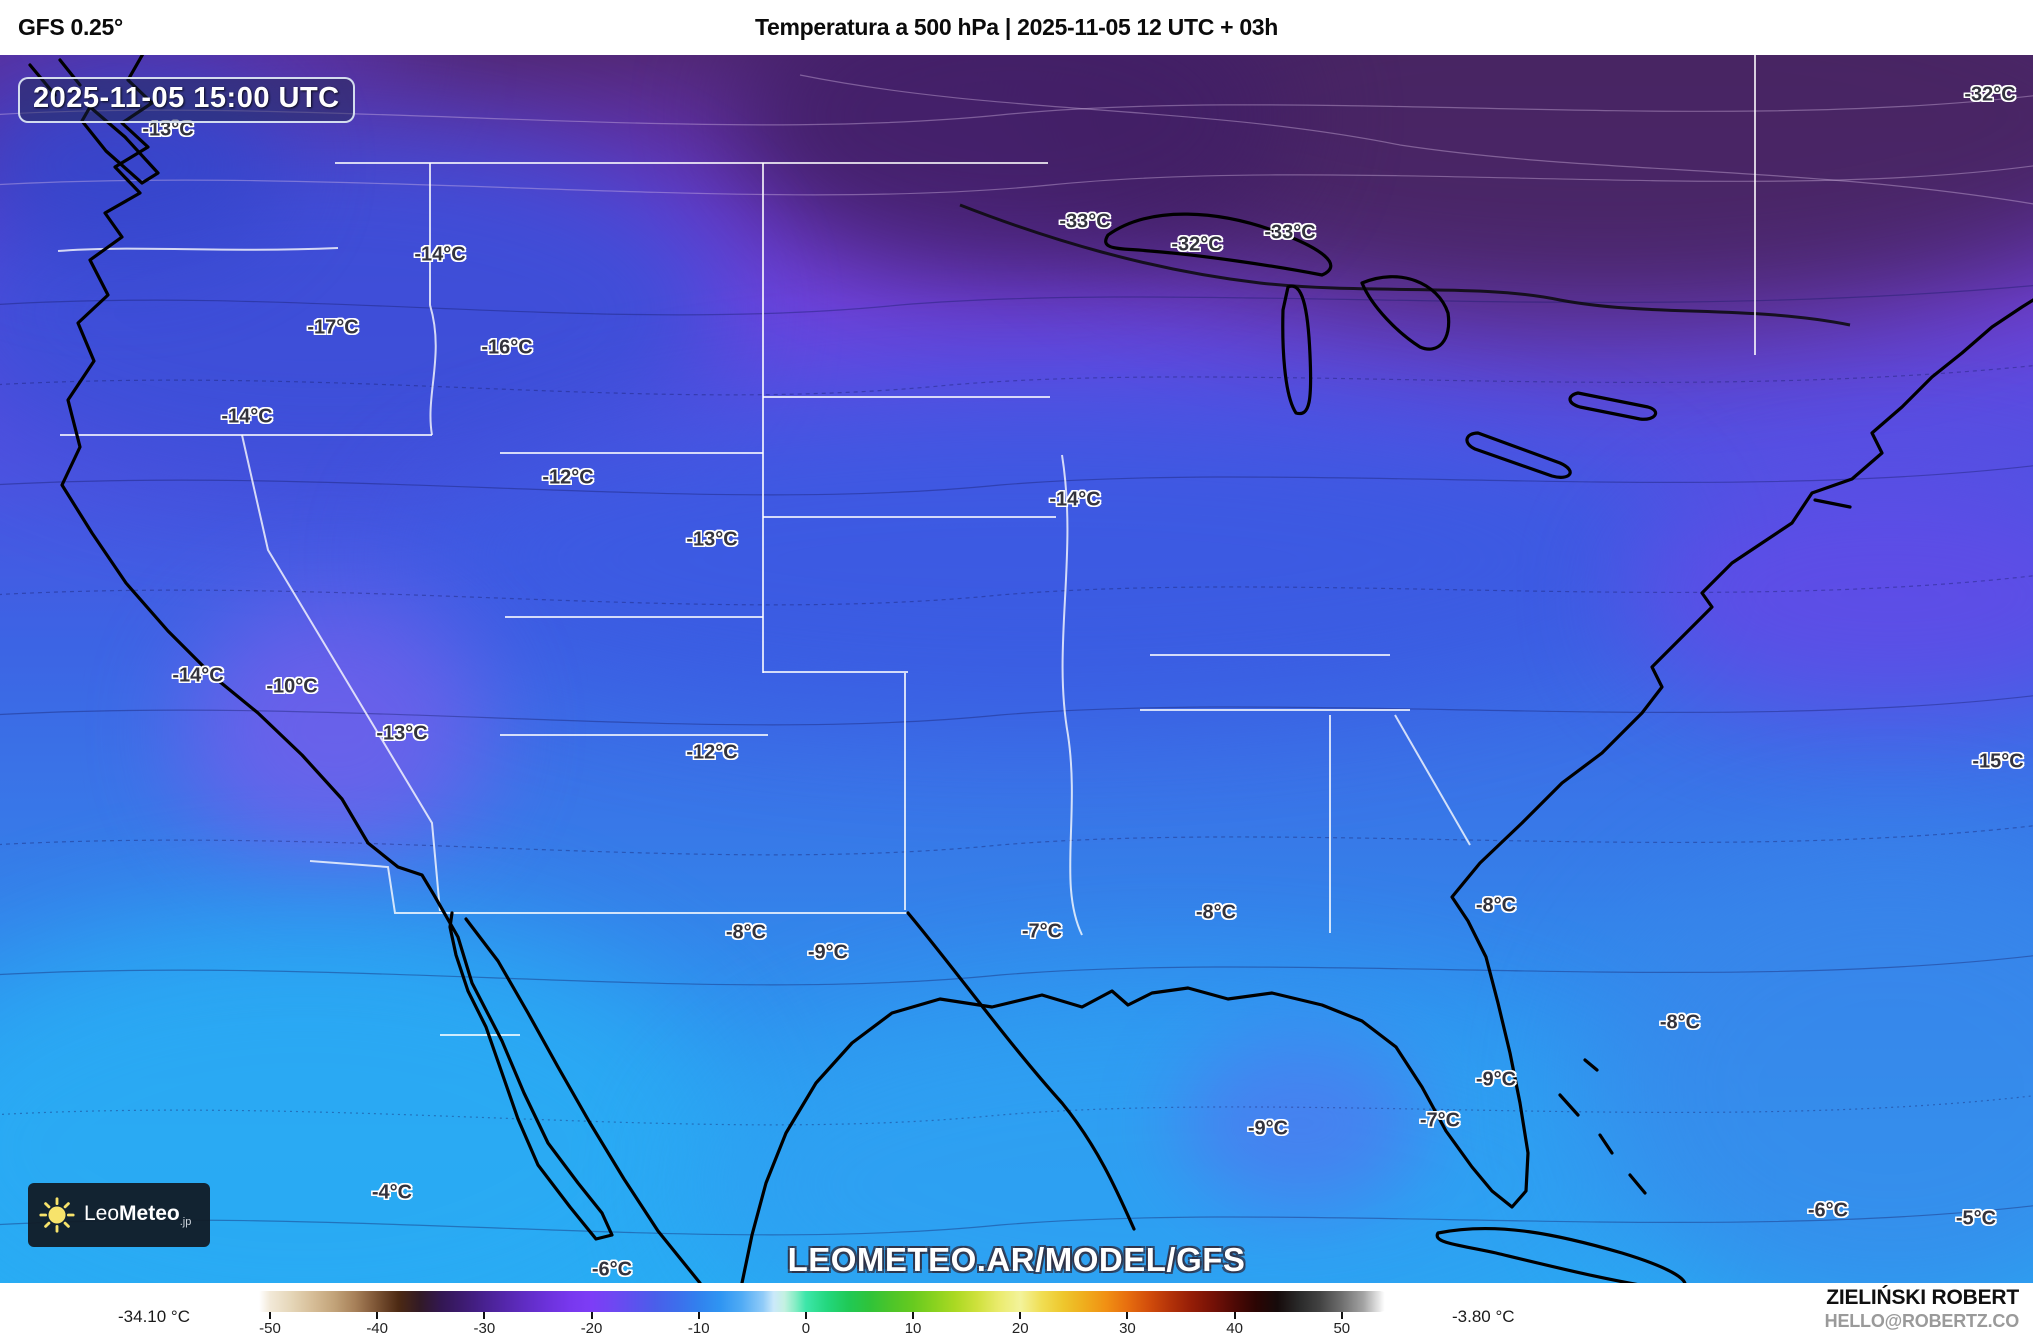 The height and width of the screenshot is (1338, 2033). Describe the element at coordinates (1922, 1297) in the screenshot. I see `credit-name: ZIELIŃSKI ROBERT` at that location.